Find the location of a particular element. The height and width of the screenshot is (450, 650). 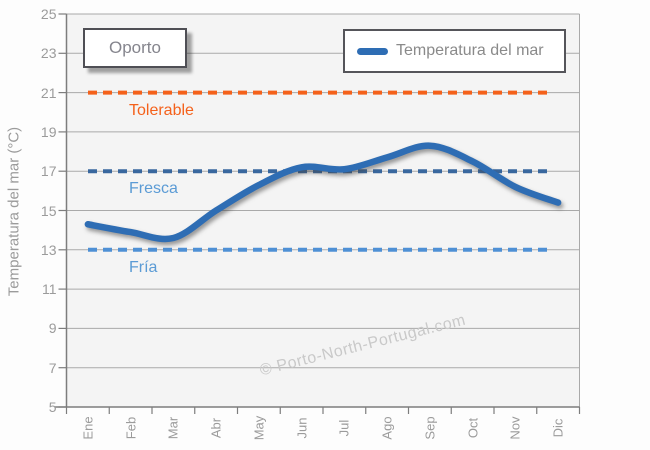

x-tick-label: Abr is located at coordinates (216, 428).